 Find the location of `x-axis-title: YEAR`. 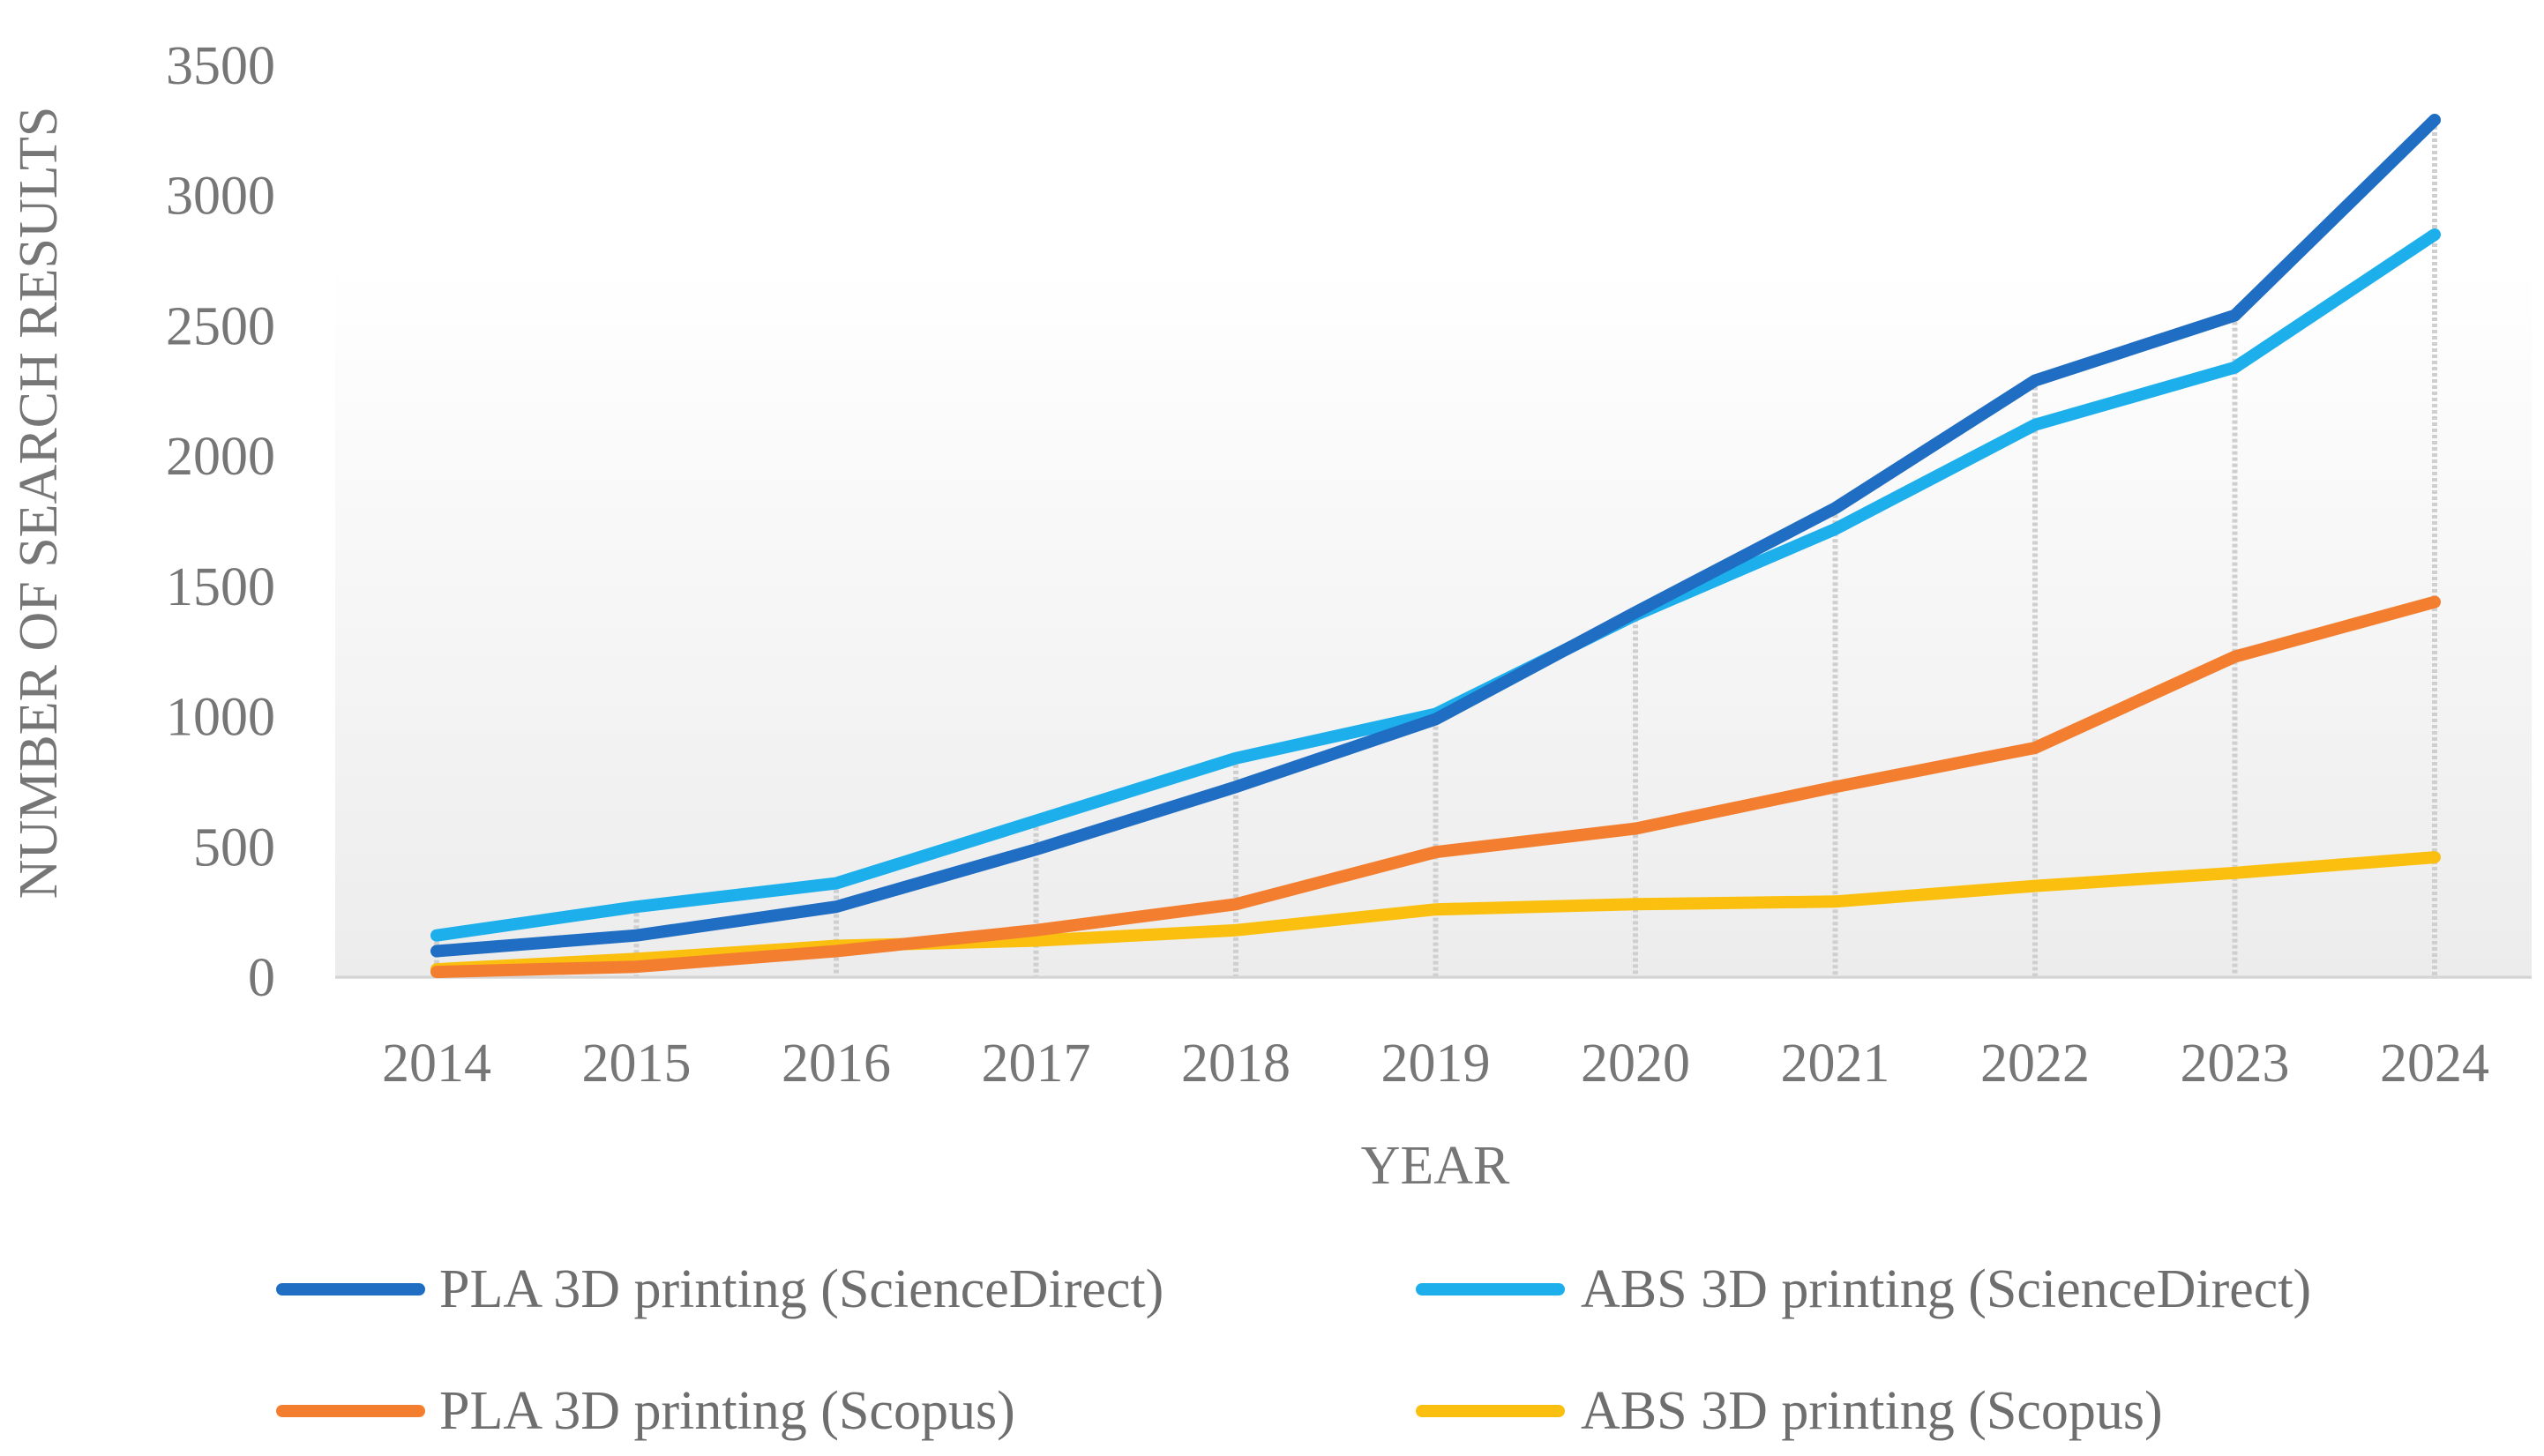

x-axis-title: YEAR is located at coordinates (1435, 1166).